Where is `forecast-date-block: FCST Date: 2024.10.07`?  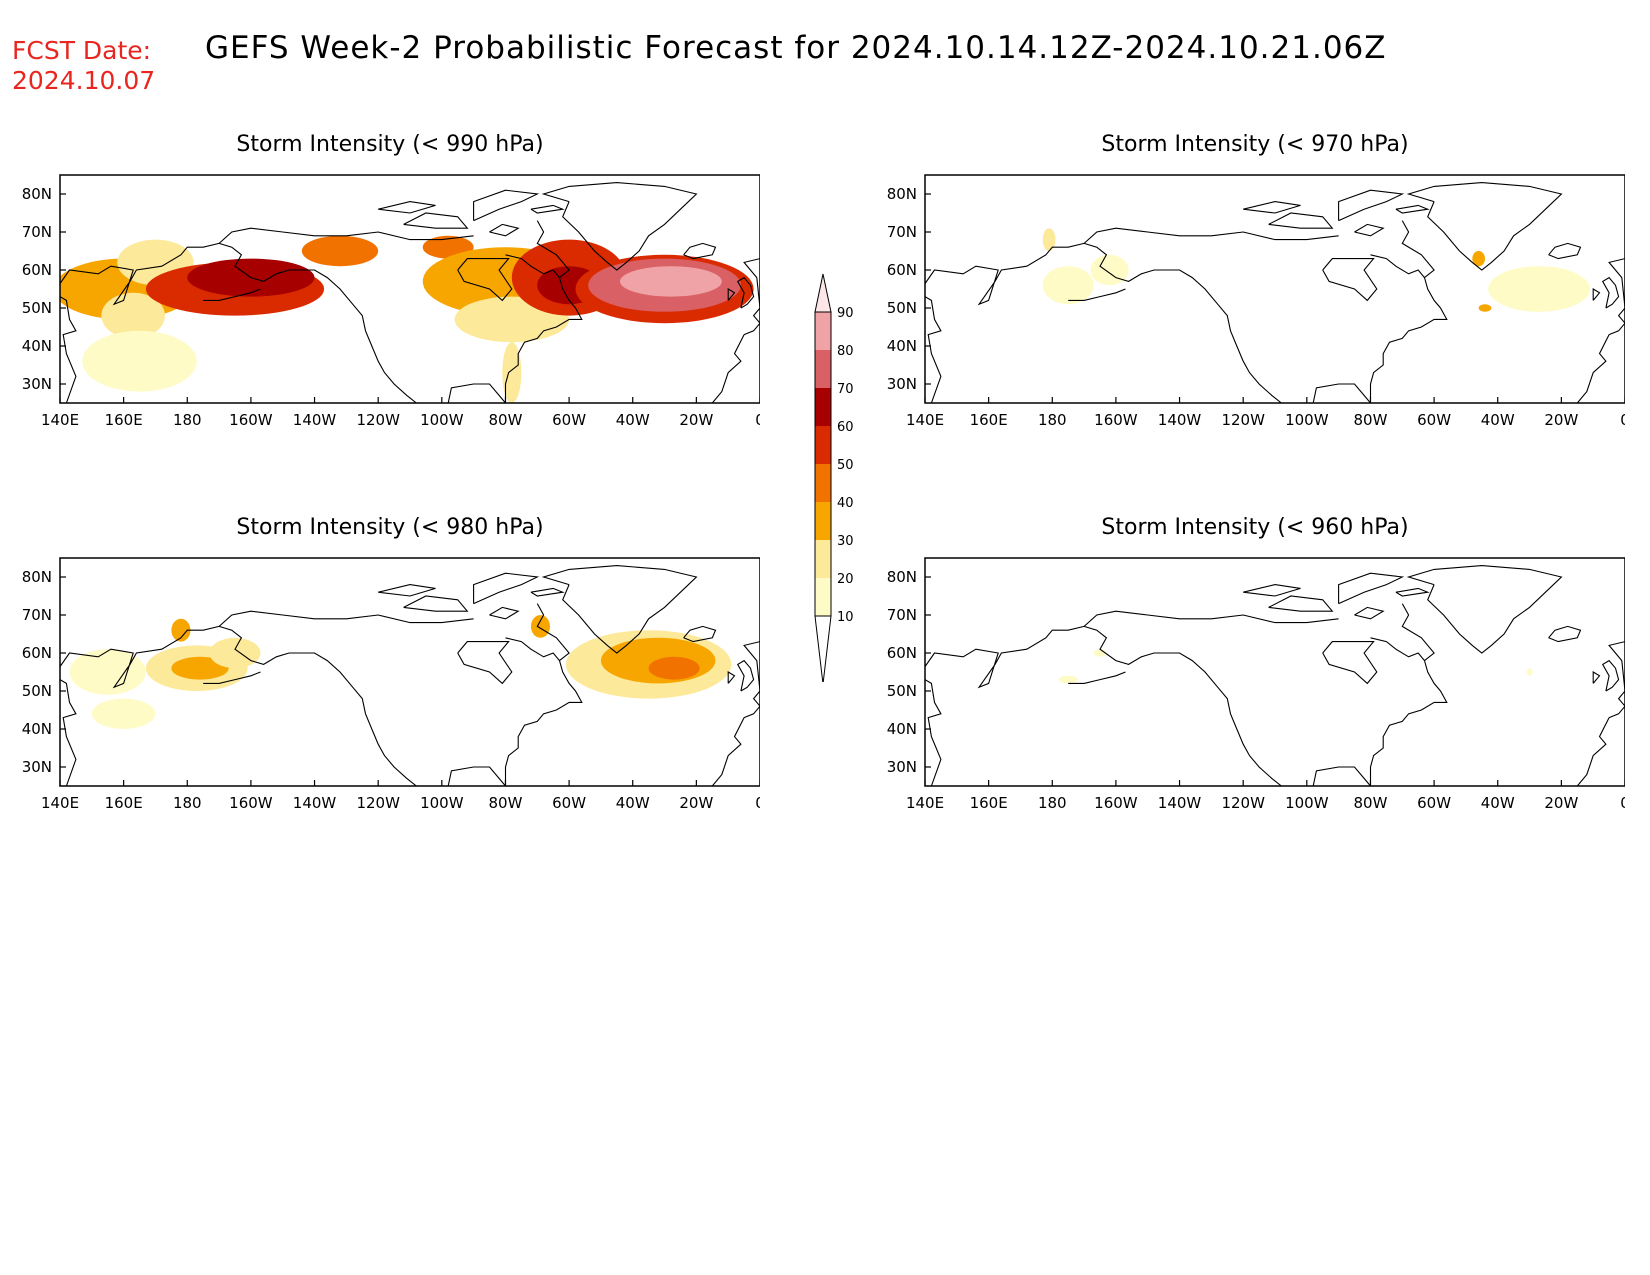 forecast-date-block: FCST Date: 2024.10.07 is located at coordinates (83, 66).